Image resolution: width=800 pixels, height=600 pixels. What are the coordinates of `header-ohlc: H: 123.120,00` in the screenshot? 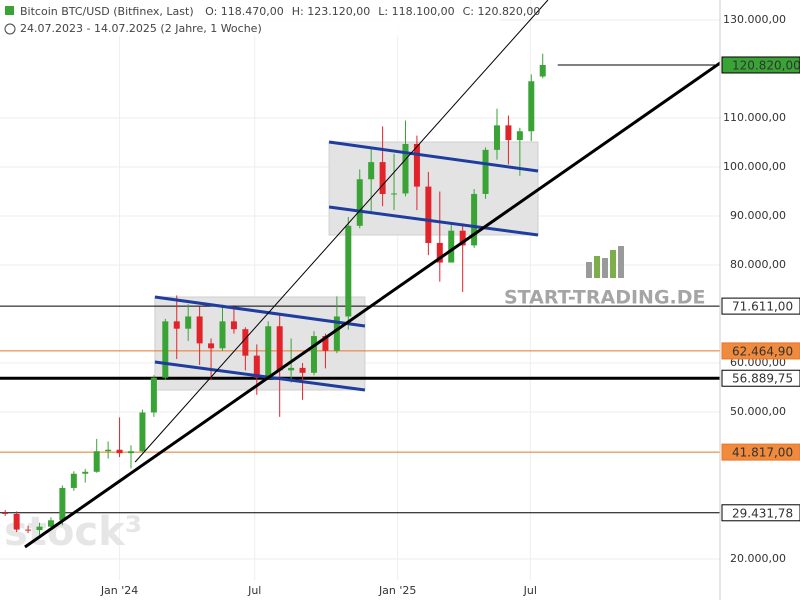 It's located at (331, 11).